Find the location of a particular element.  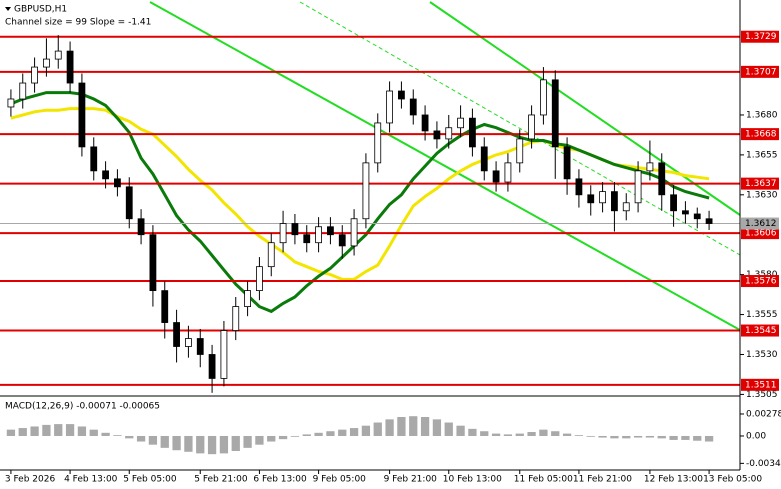

level-label: 1.3637 is located at coordinates (761, 184).